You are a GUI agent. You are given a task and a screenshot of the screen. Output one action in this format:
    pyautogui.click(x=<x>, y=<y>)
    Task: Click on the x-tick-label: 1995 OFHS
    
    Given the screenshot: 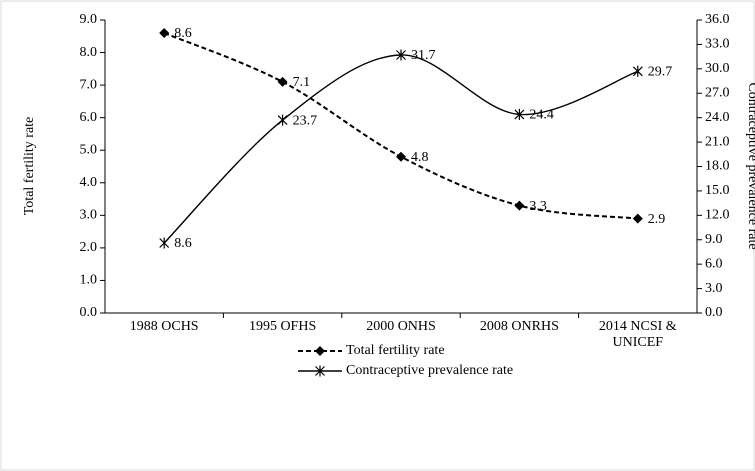 What is the action you would take?
    pyautogui.click(x=282, y=326)
    